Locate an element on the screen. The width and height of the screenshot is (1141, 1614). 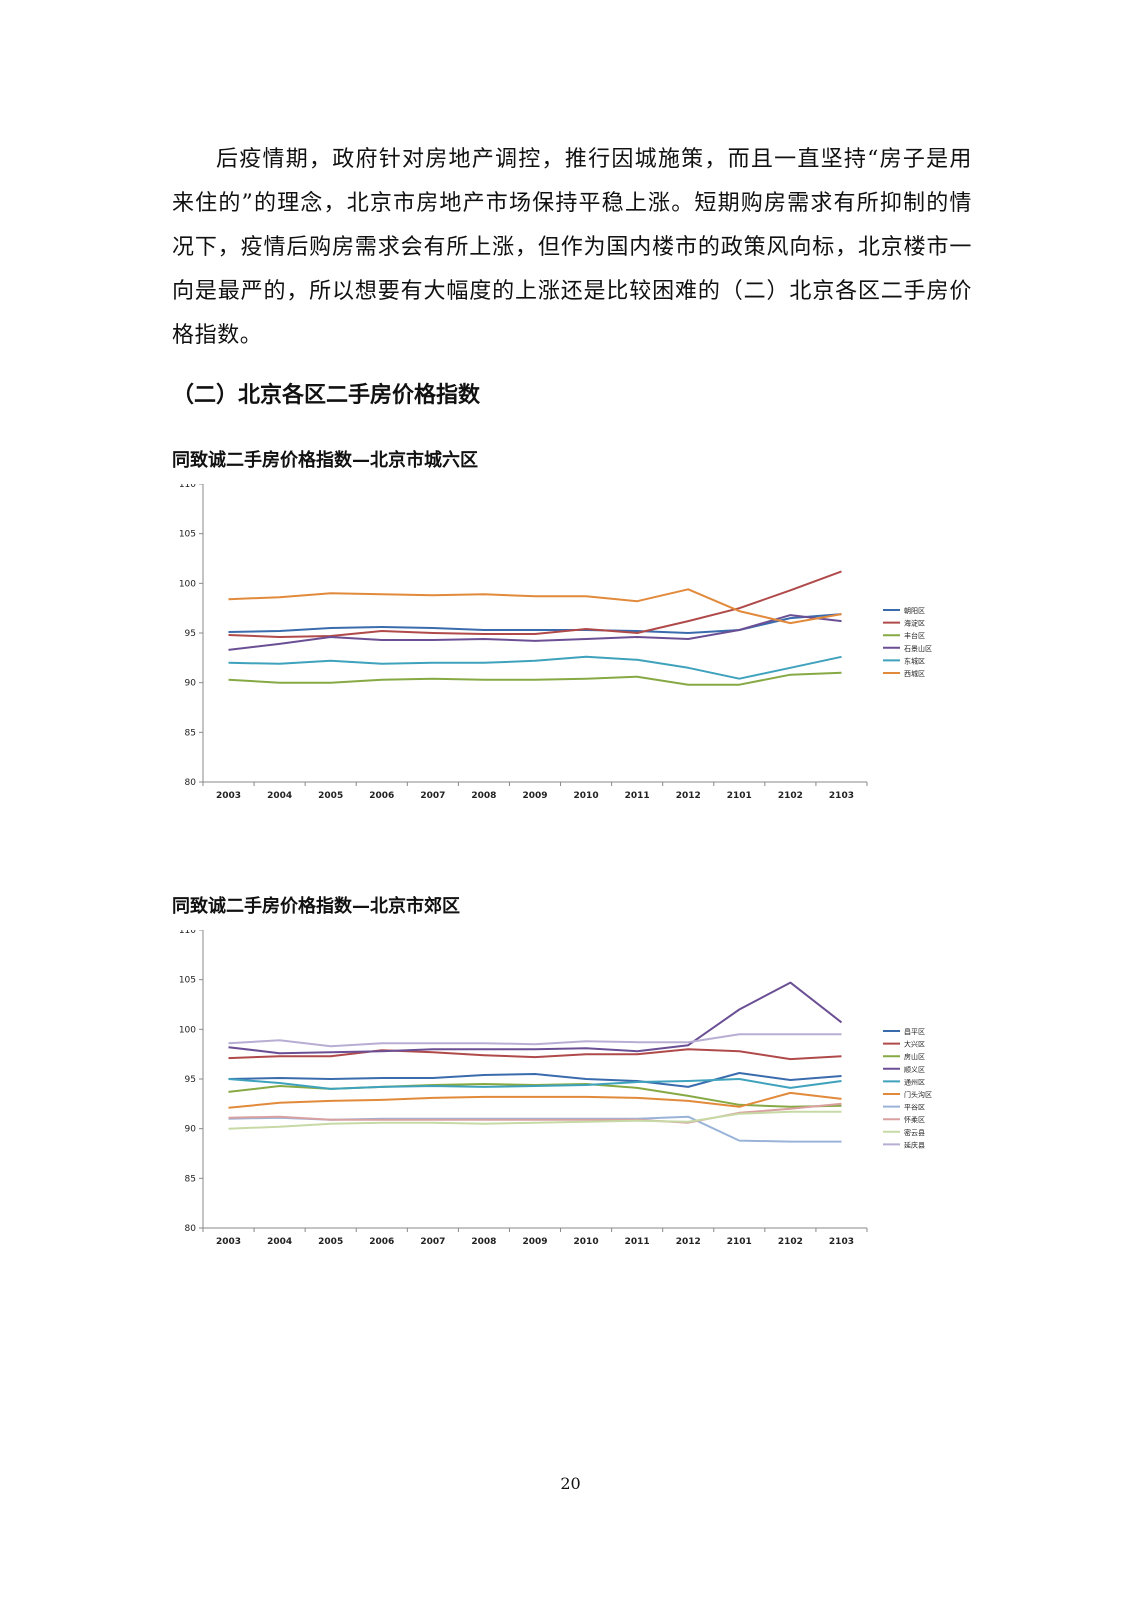
legend-label: 平谷区 is located at coordinates (914, 1107).